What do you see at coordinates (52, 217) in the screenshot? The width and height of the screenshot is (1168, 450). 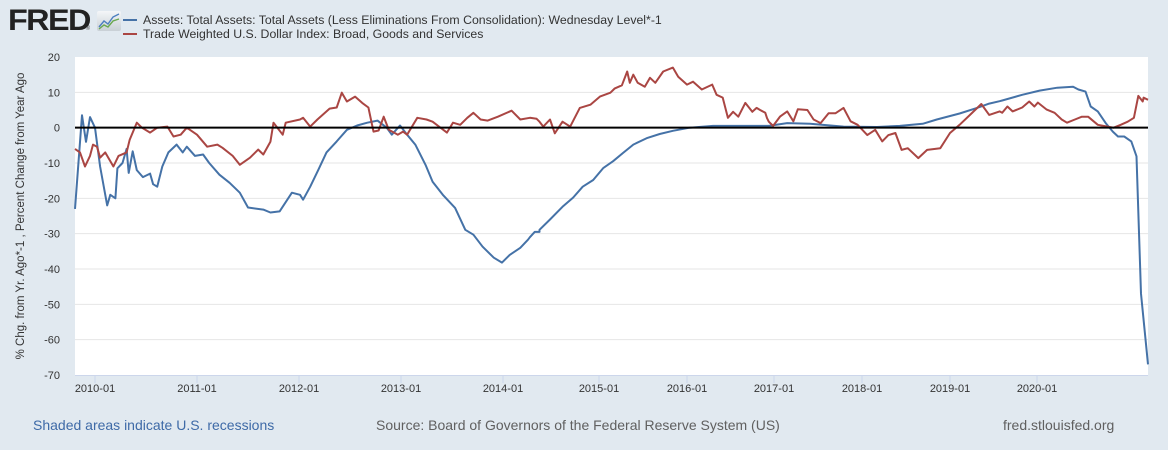 I see `y-axis-ticks: 20 10 0 -10 -20 -30 -40 -50 -60 -70` at bounding box center [52, 217].